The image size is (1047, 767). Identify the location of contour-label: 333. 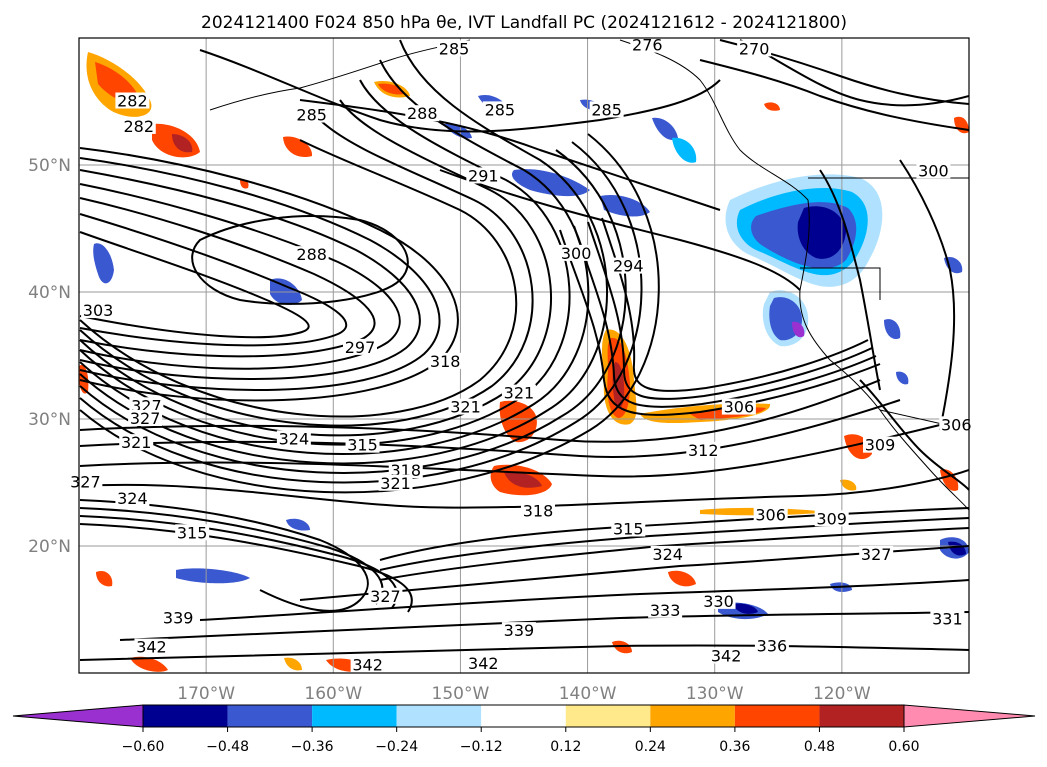
(665, 610).